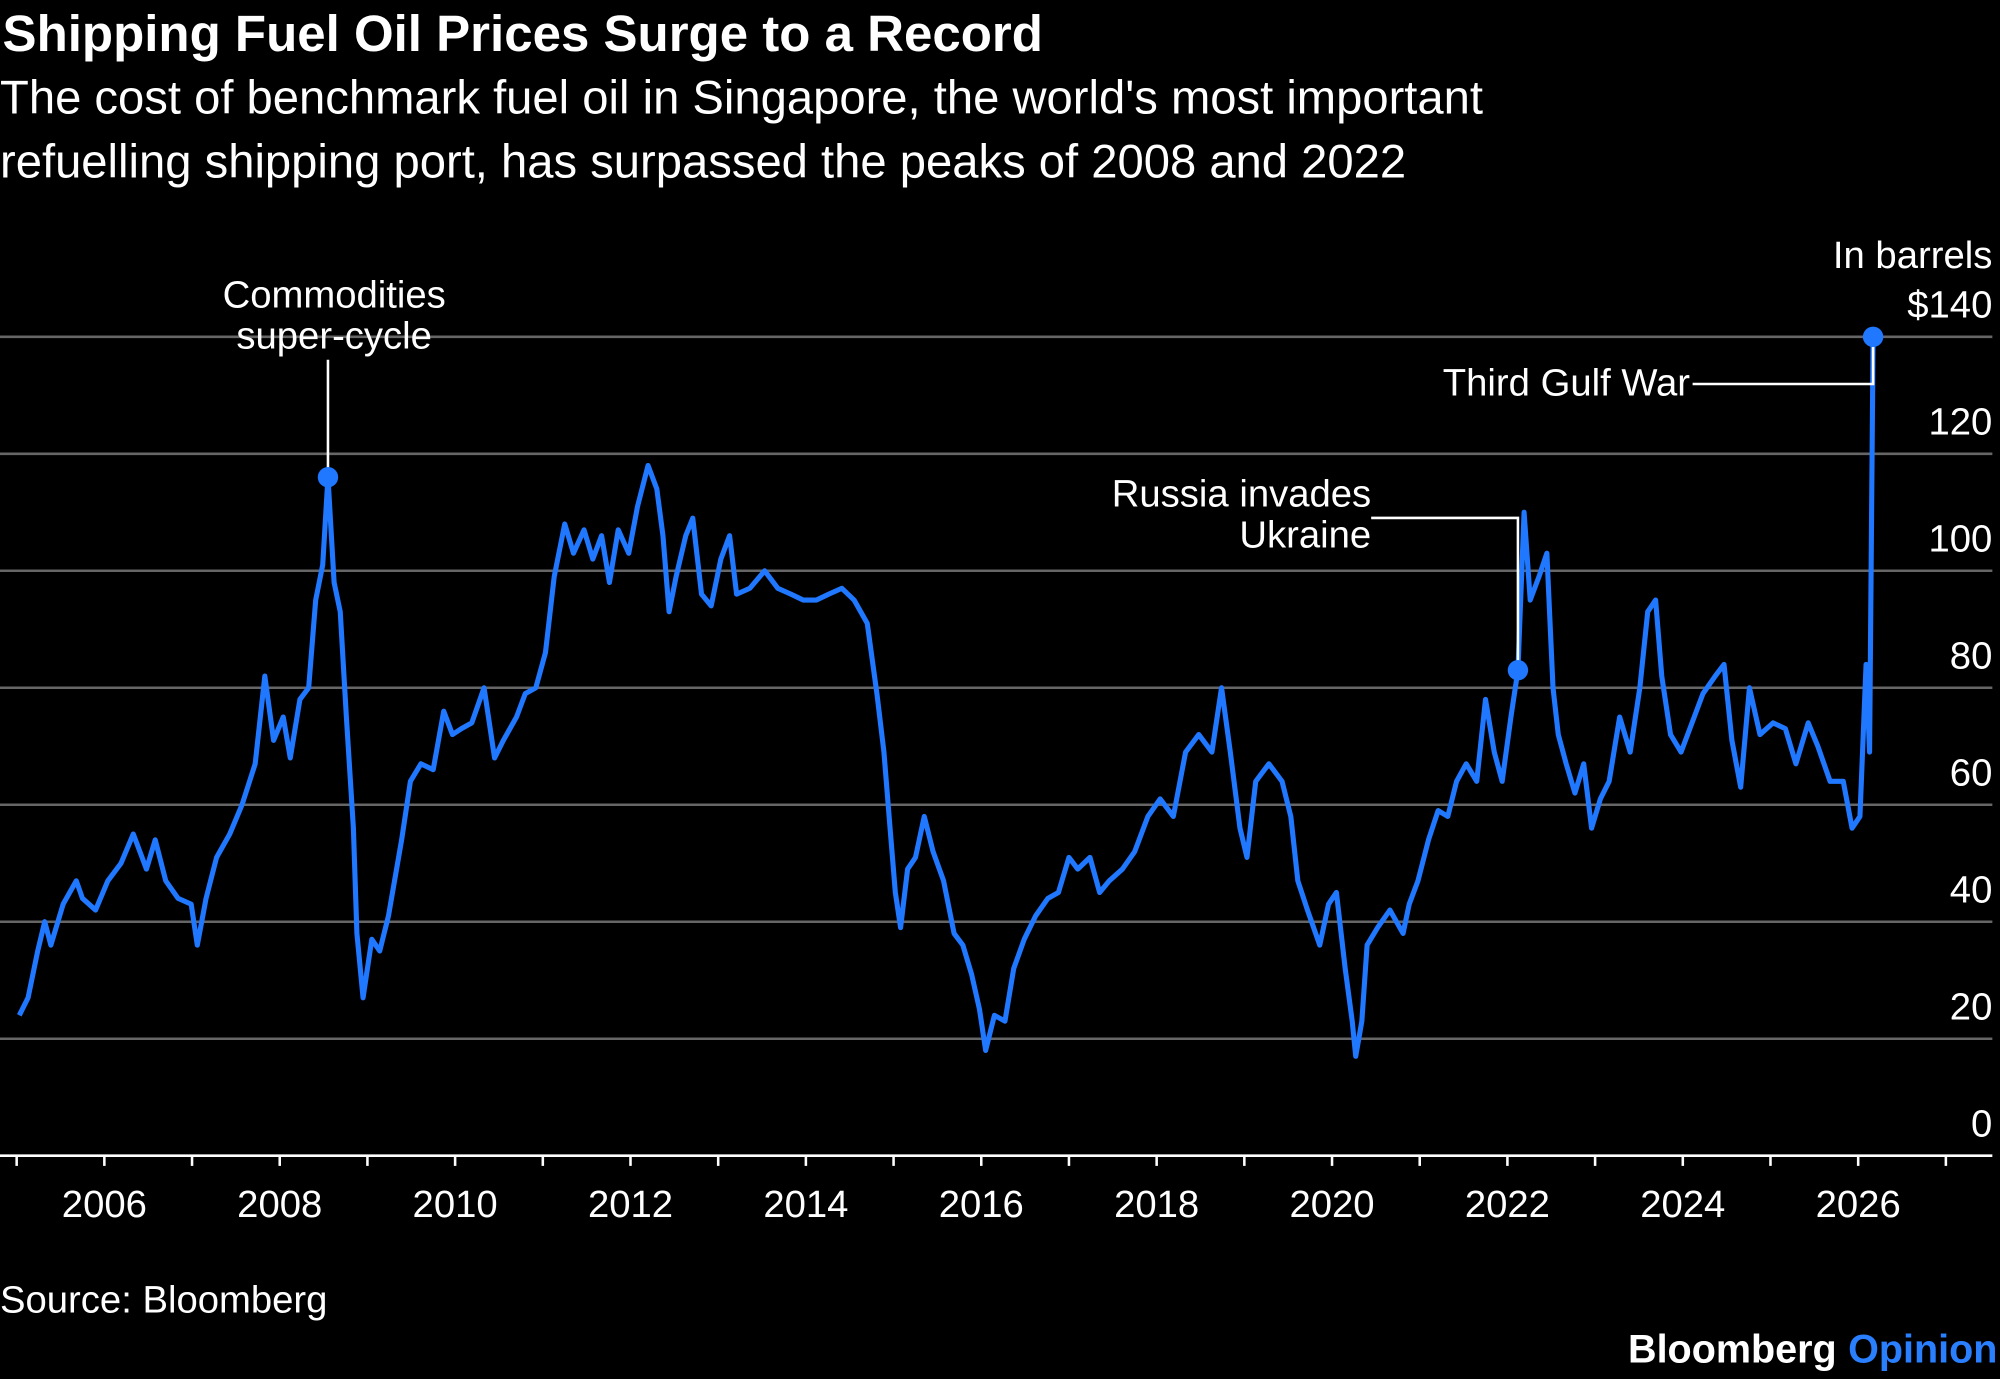 Image resolution: width=2000 pixels, height=1379 pixels. What do you see at coordinates (805, 1204) in the screenshot?
I see `x-tick-label: 2014` at bounding box center [805, 1204].